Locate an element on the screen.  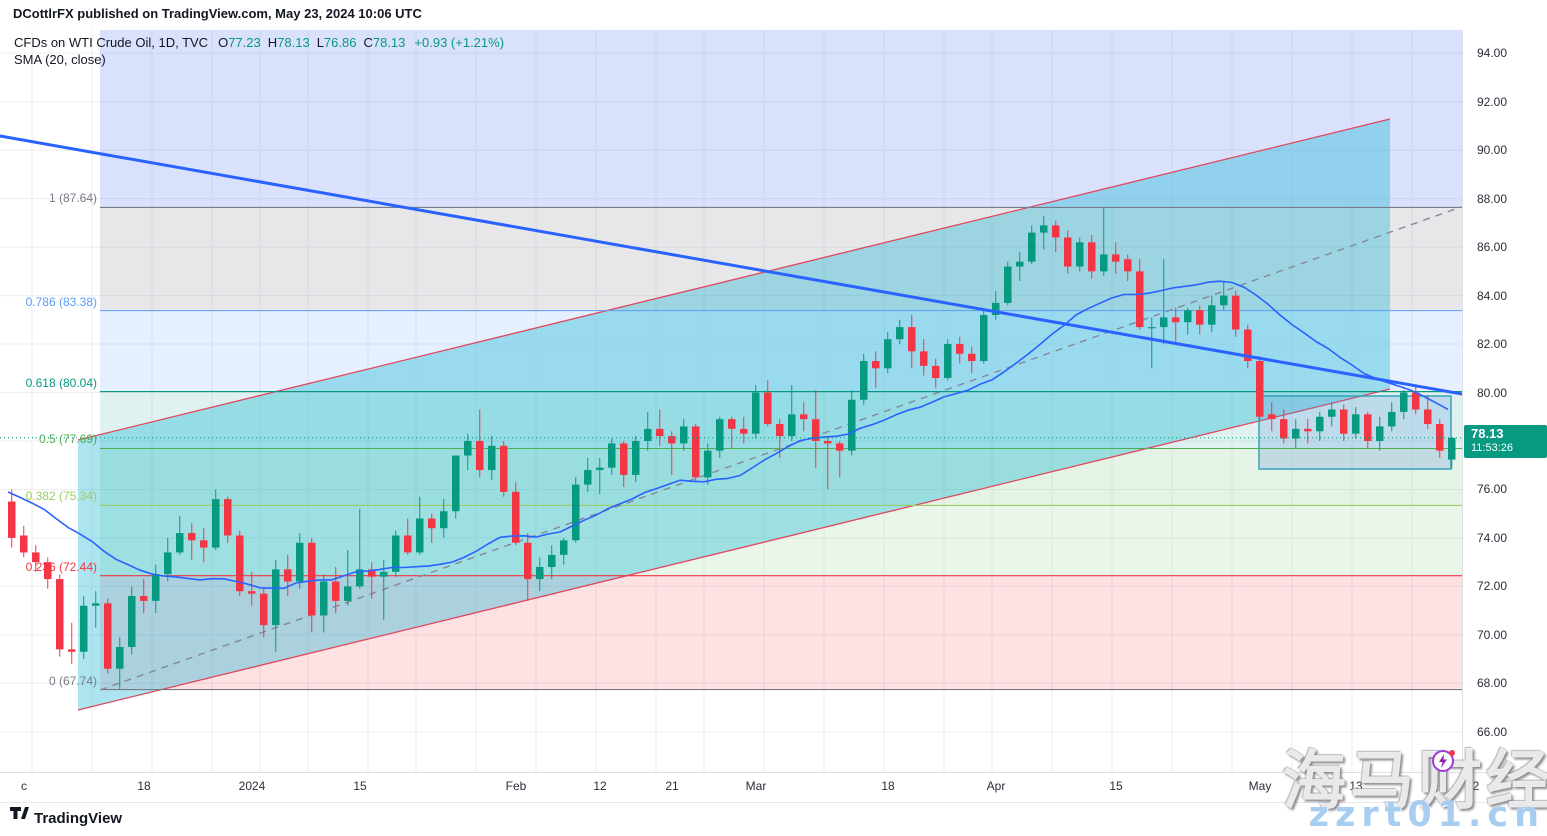
price-tick: 82.00 is located at coordinates (1492, 344).